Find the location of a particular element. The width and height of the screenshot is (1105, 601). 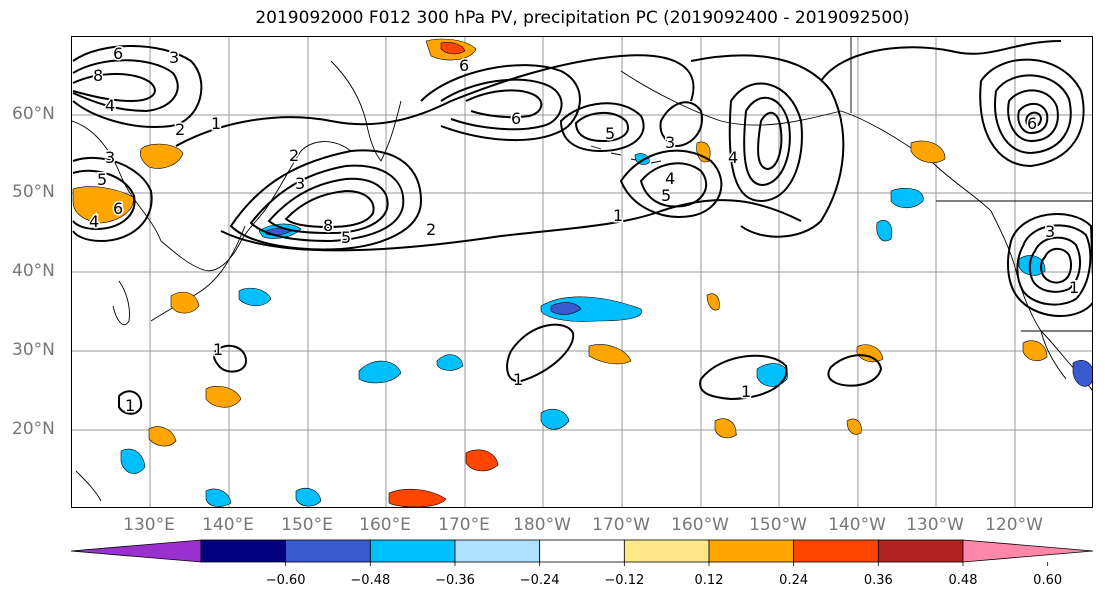

contour-label: 8 is located at coordinates (328, 225).